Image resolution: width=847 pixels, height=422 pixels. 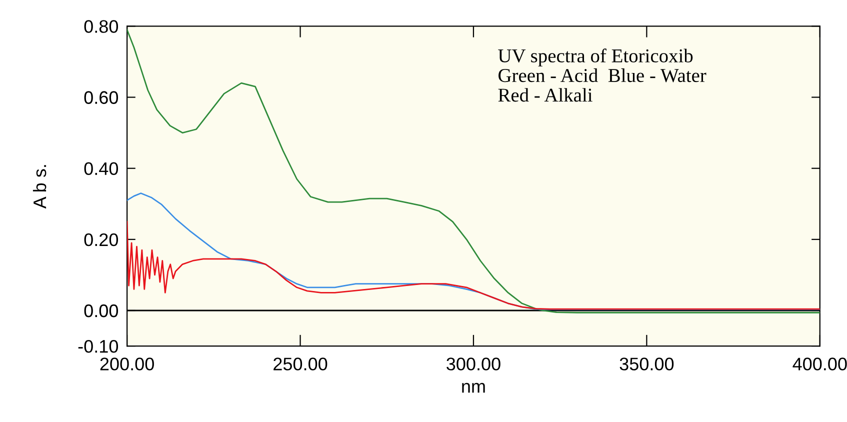 I want to click on y-tick-label: 0.00, so click(x=101, y=311).